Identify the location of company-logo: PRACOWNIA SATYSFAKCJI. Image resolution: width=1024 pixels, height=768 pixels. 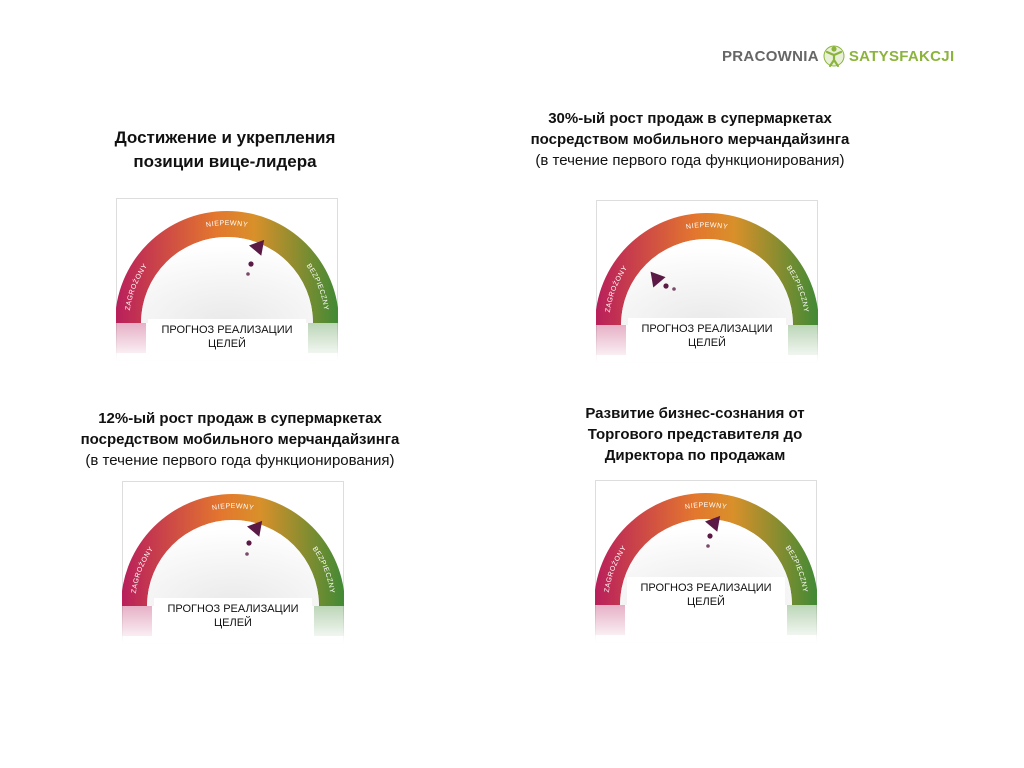
(838, 56).